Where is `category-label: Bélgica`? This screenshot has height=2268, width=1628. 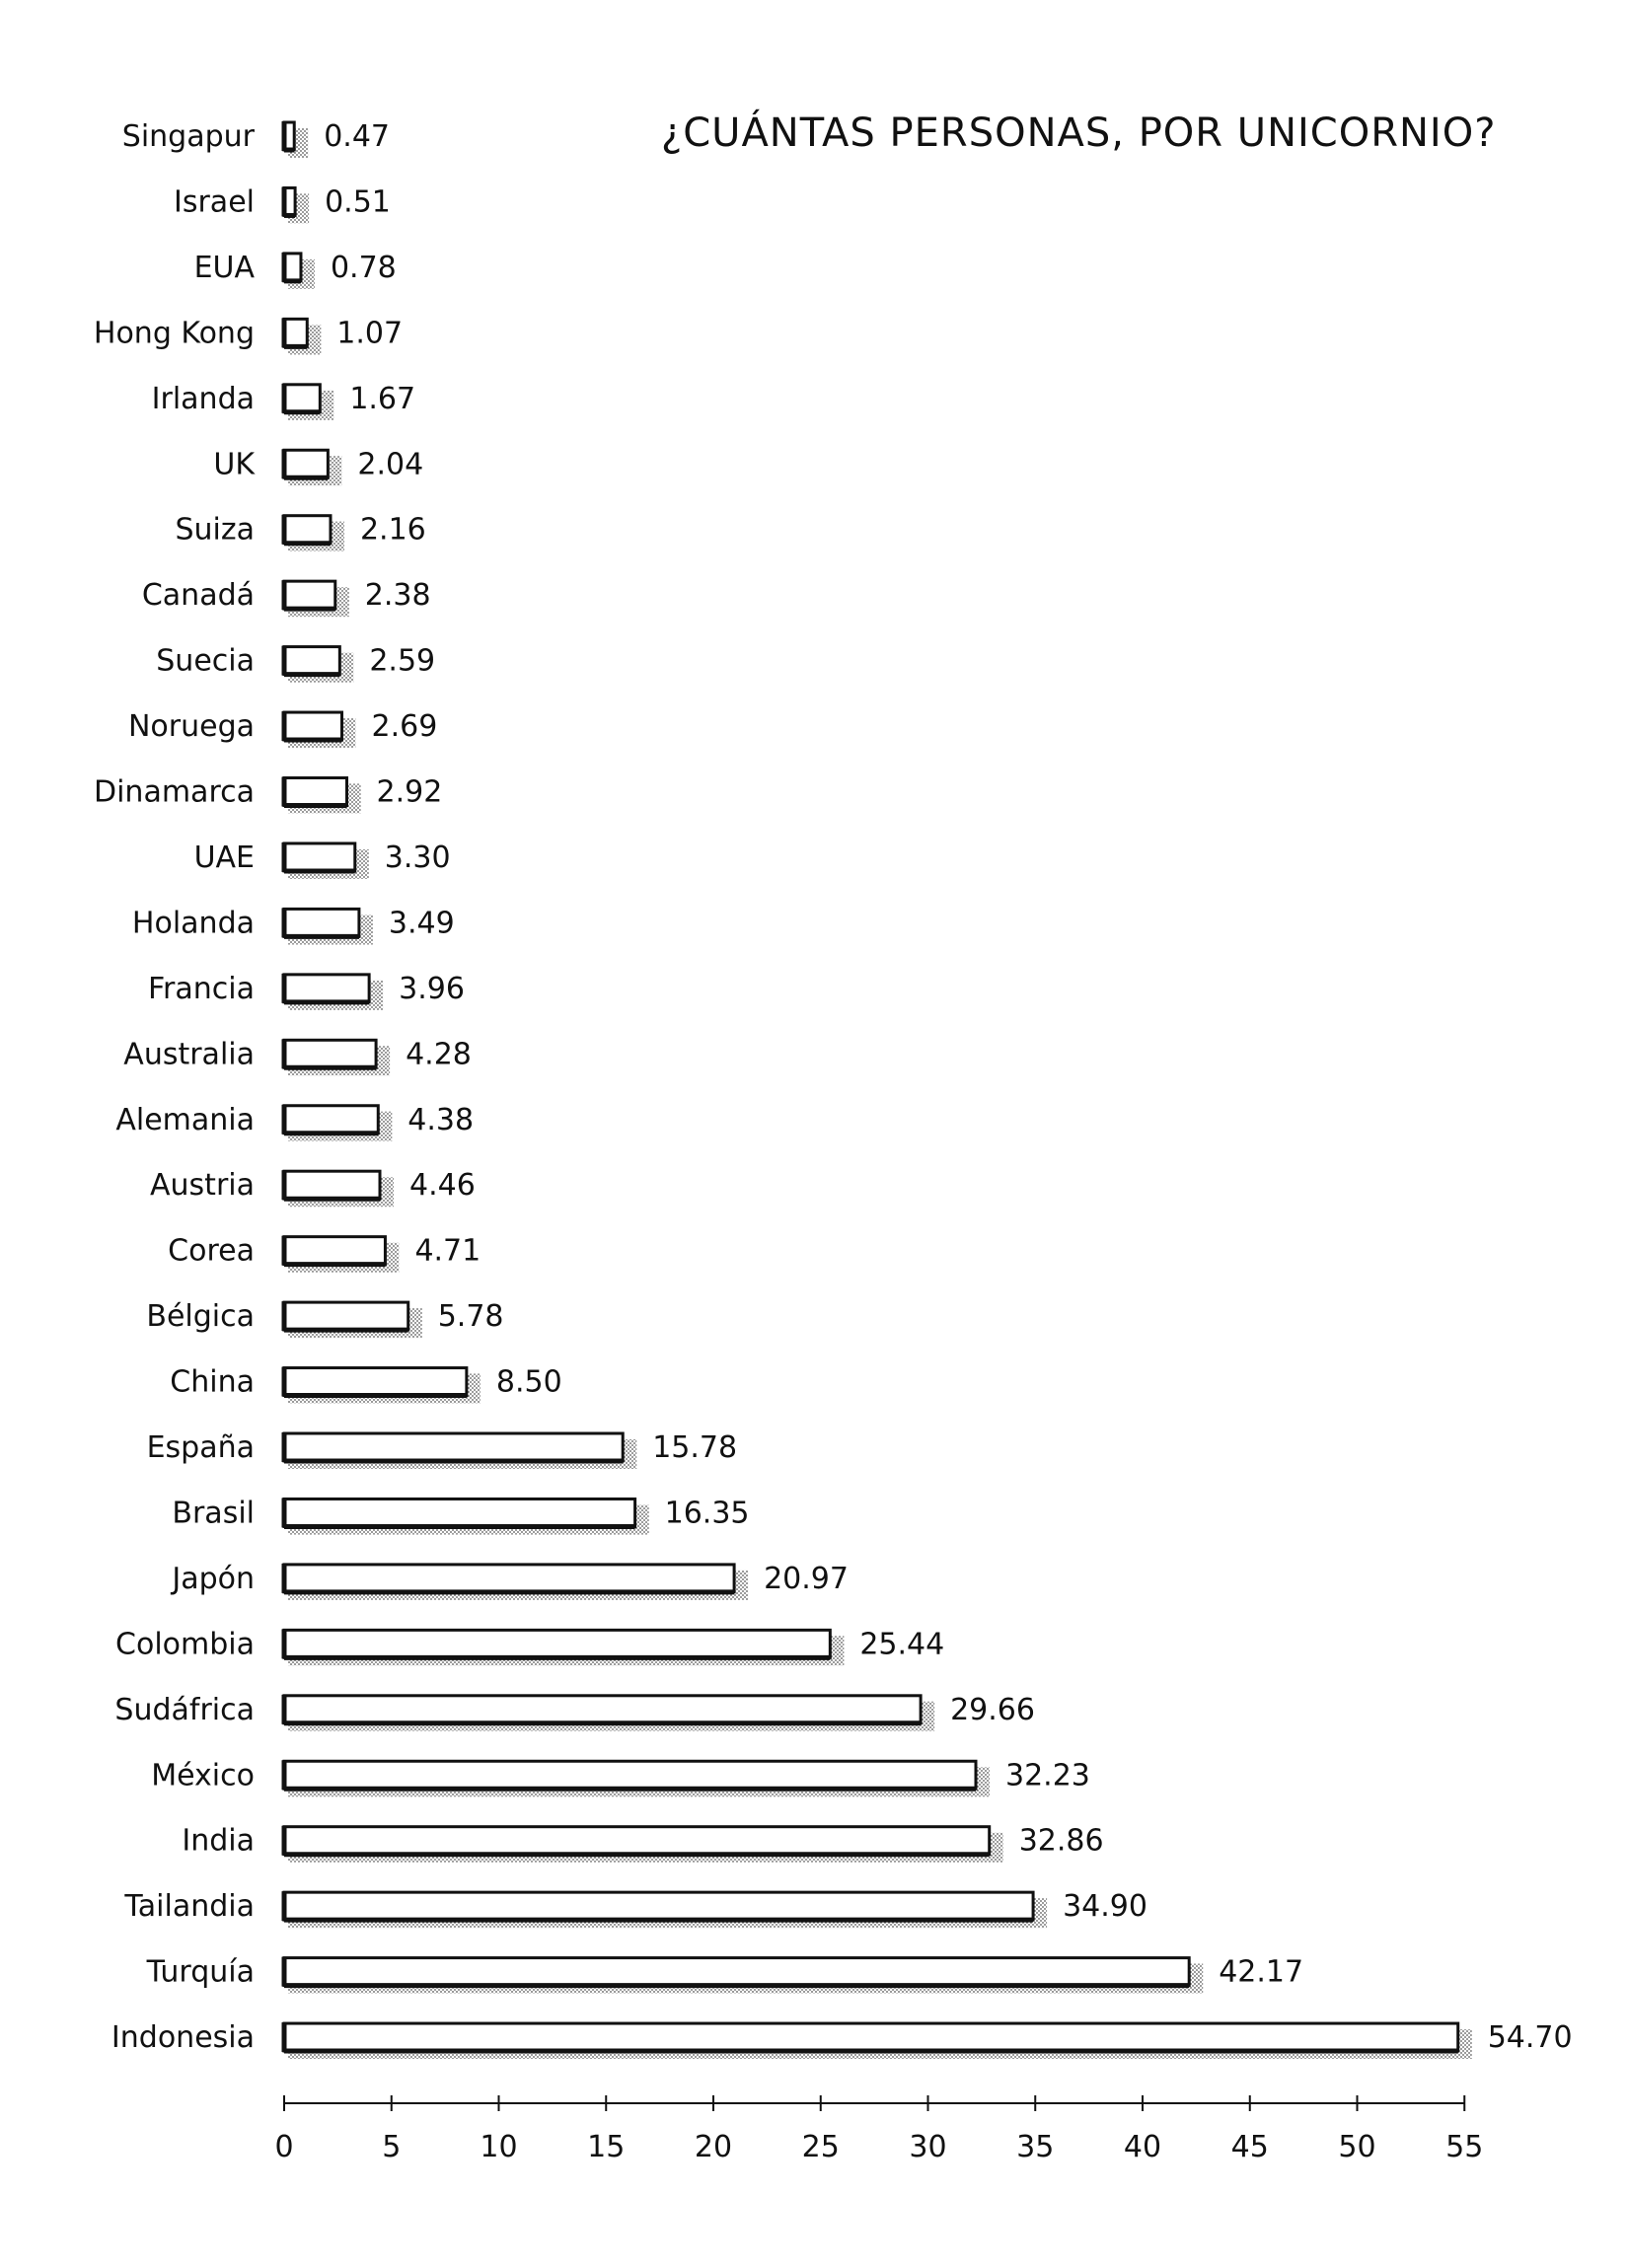 category-label: Bélgica is located at coordinates (201, 1316).